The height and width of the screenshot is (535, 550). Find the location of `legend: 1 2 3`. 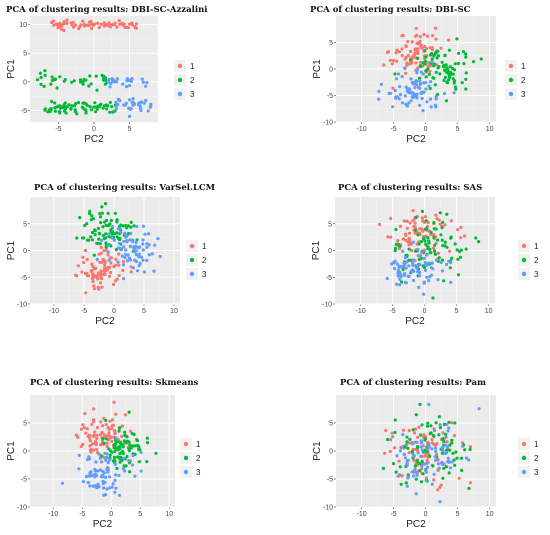

legend: 1 2 3 is located at coordinates (190, 458).